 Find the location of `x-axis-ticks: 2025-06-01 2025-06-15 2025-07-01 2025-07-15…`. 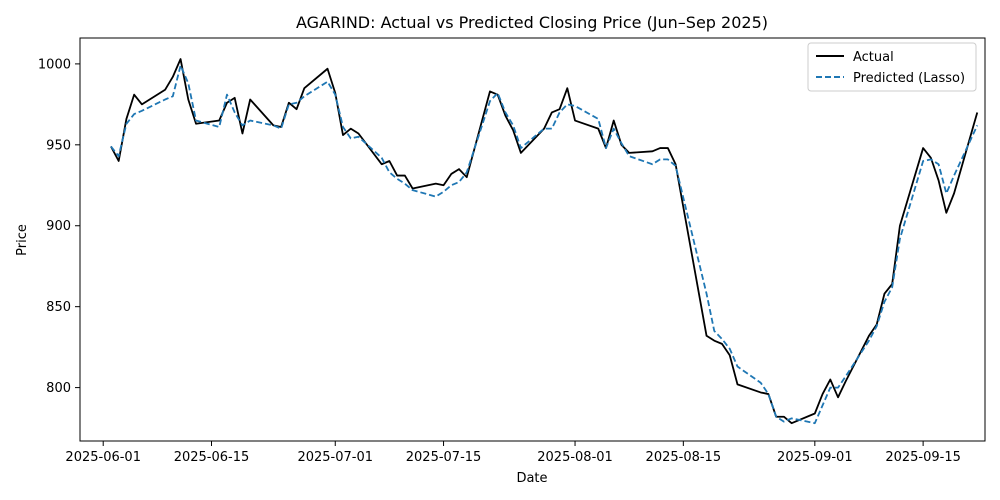

x-axis-ticks: 2025-06-01 2025-06-15 2025-07-01 2025-07-15… is located at coordinates (513, 453).